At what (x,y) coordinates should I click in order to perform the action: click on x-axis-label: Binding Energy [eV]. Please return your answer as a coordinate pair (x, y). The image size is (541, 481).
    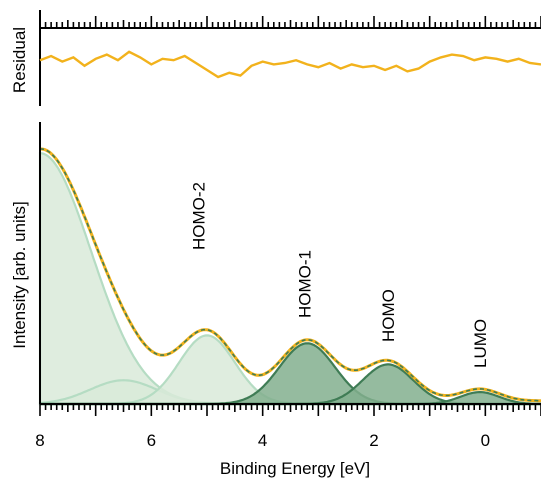
    Looking at the image, I should click on (295, 468).